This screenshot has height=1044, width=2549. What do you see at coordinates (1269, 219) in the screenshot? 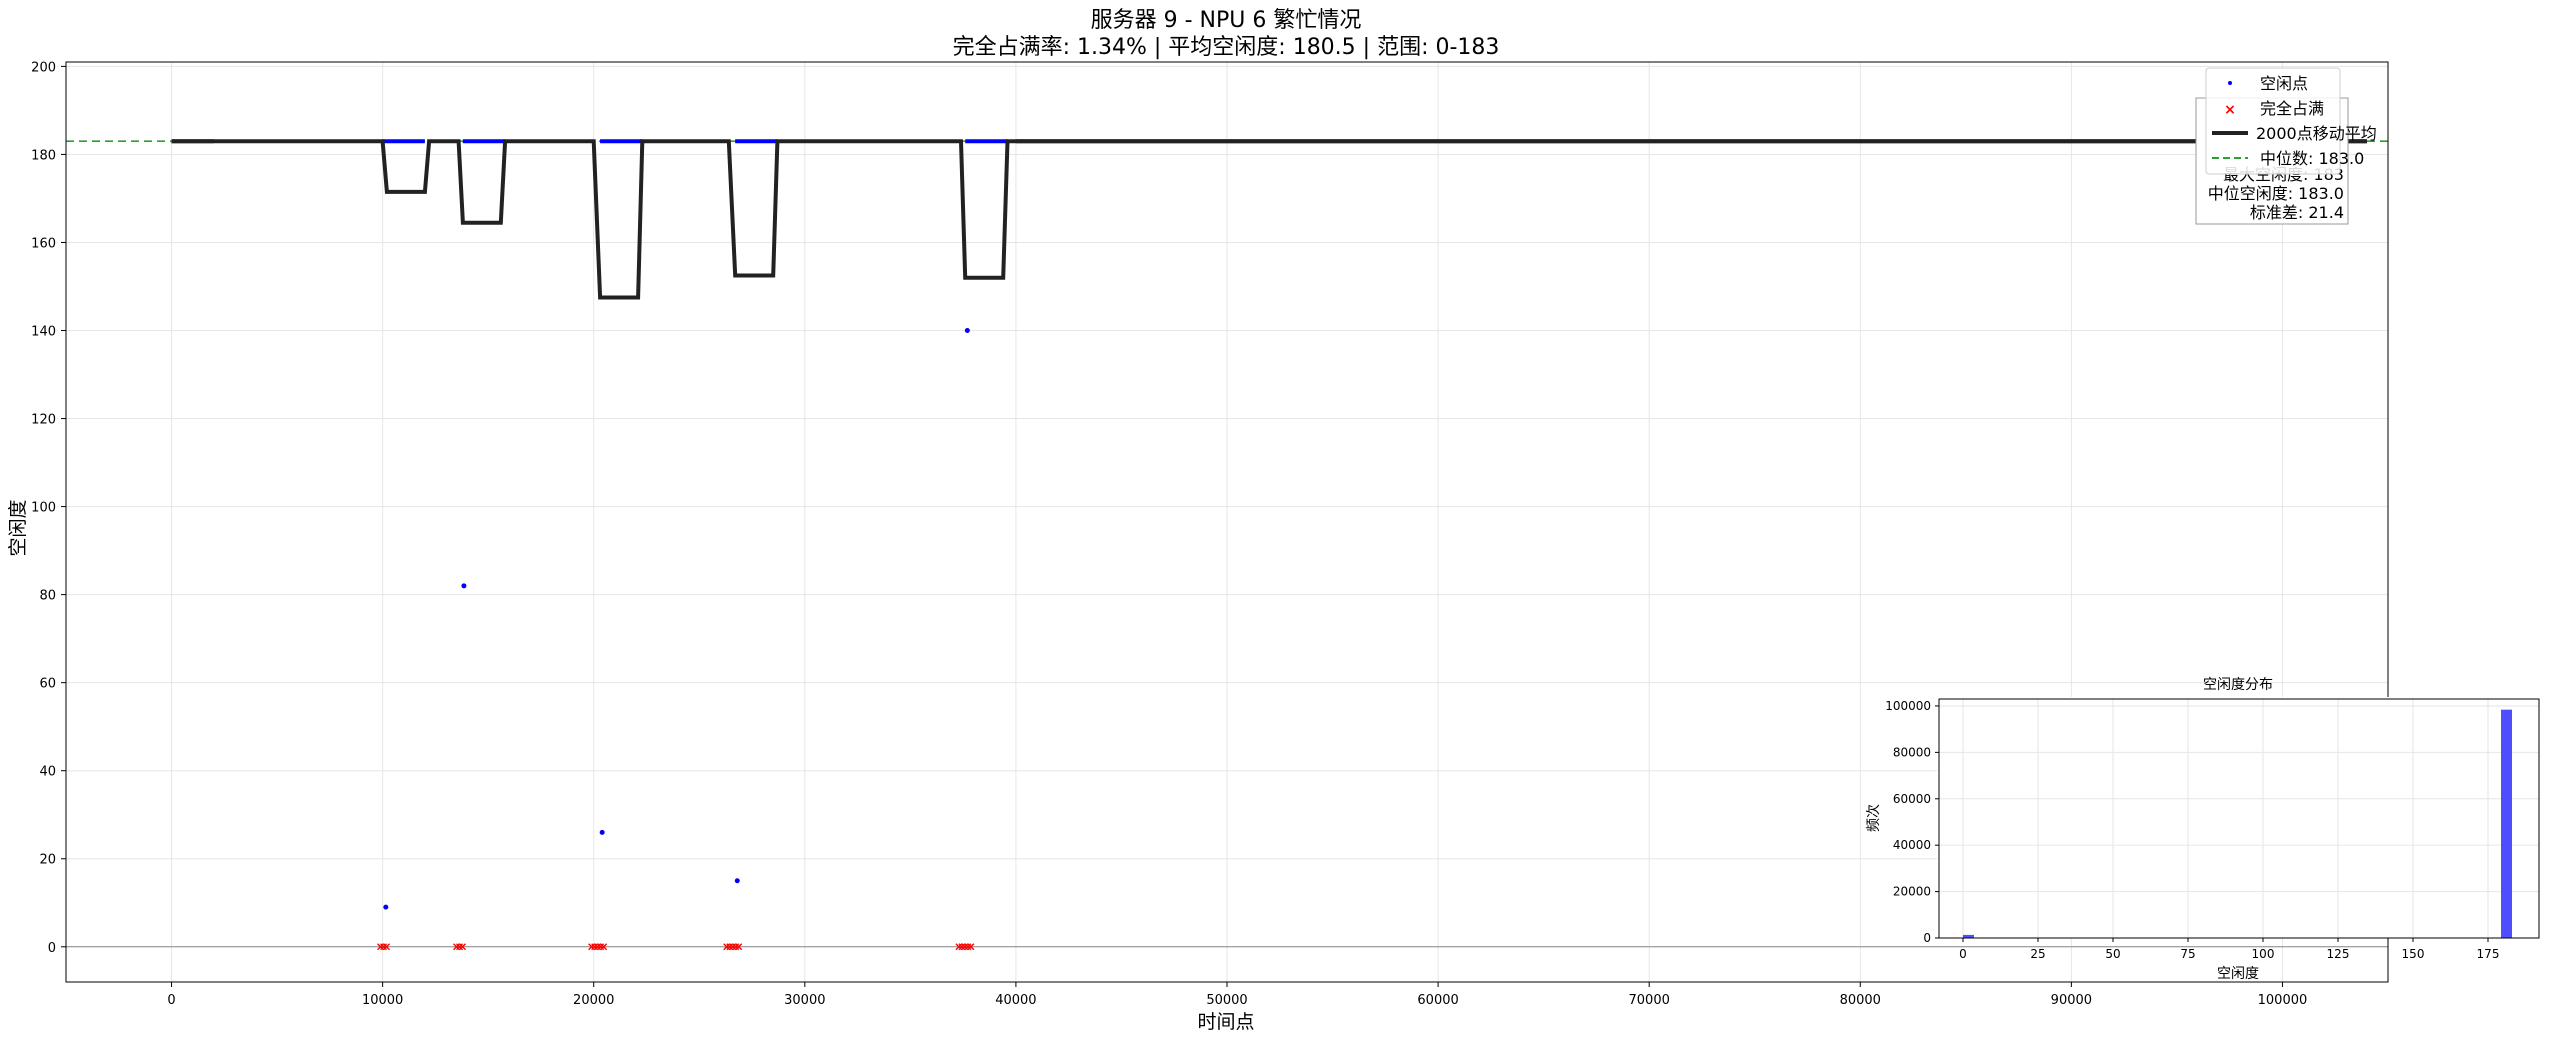
I see `moving-average-line` at bounding box center [1269, 219].